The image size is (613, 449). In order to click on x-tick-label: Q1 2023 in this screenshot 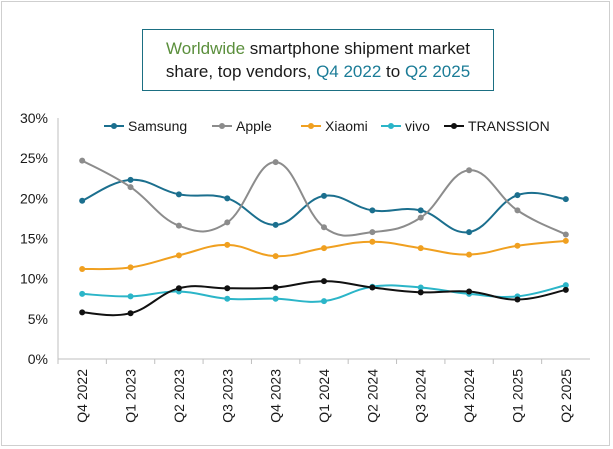, I will do `click(131, 396)`.